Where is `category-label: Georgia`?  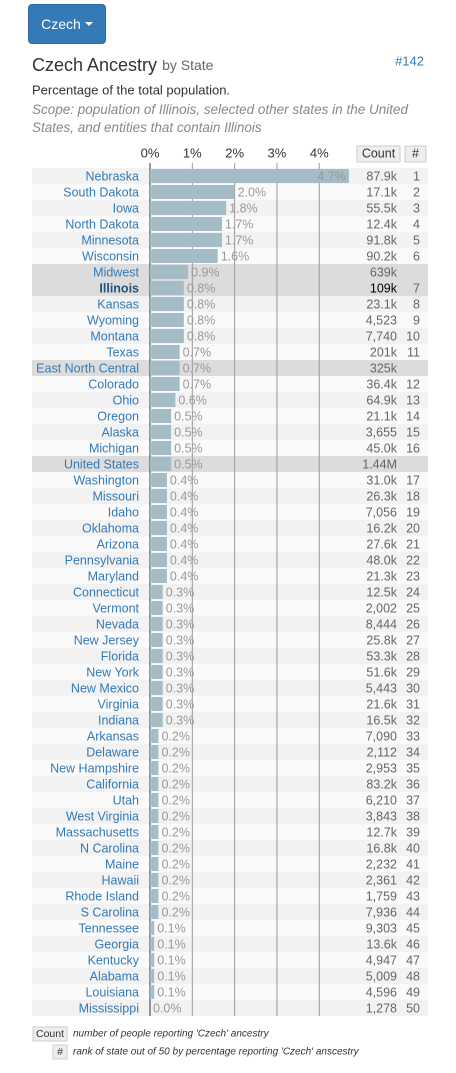 category-label: Georgia is located at coordinates (117, 944).